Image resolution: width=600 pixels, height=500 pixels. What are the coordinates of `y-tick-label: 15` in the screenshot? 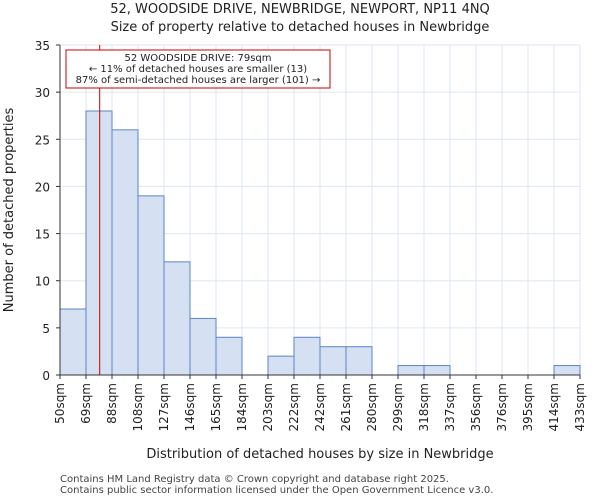 It's located at (42, 235).